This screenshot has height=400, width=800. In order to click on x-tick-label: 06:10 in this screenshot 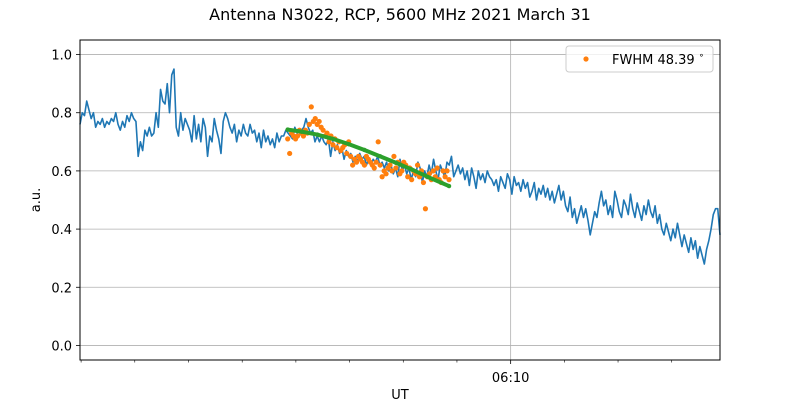, I will do `click(510, 378)`.